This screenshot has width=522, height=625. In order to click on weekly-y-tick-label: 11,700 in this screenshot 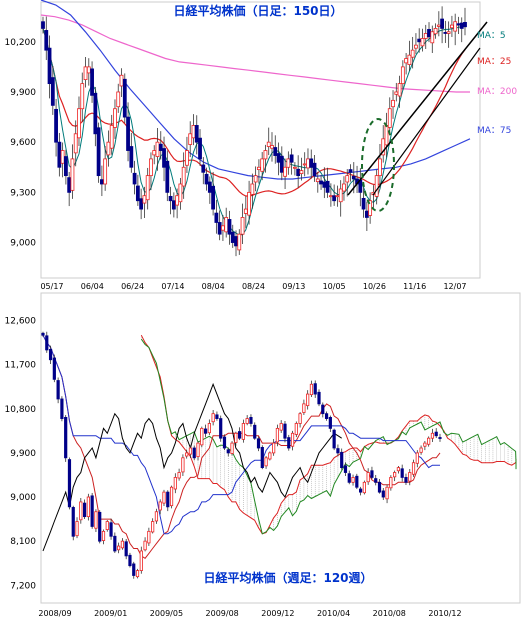, I will do `click(21, 366)`.